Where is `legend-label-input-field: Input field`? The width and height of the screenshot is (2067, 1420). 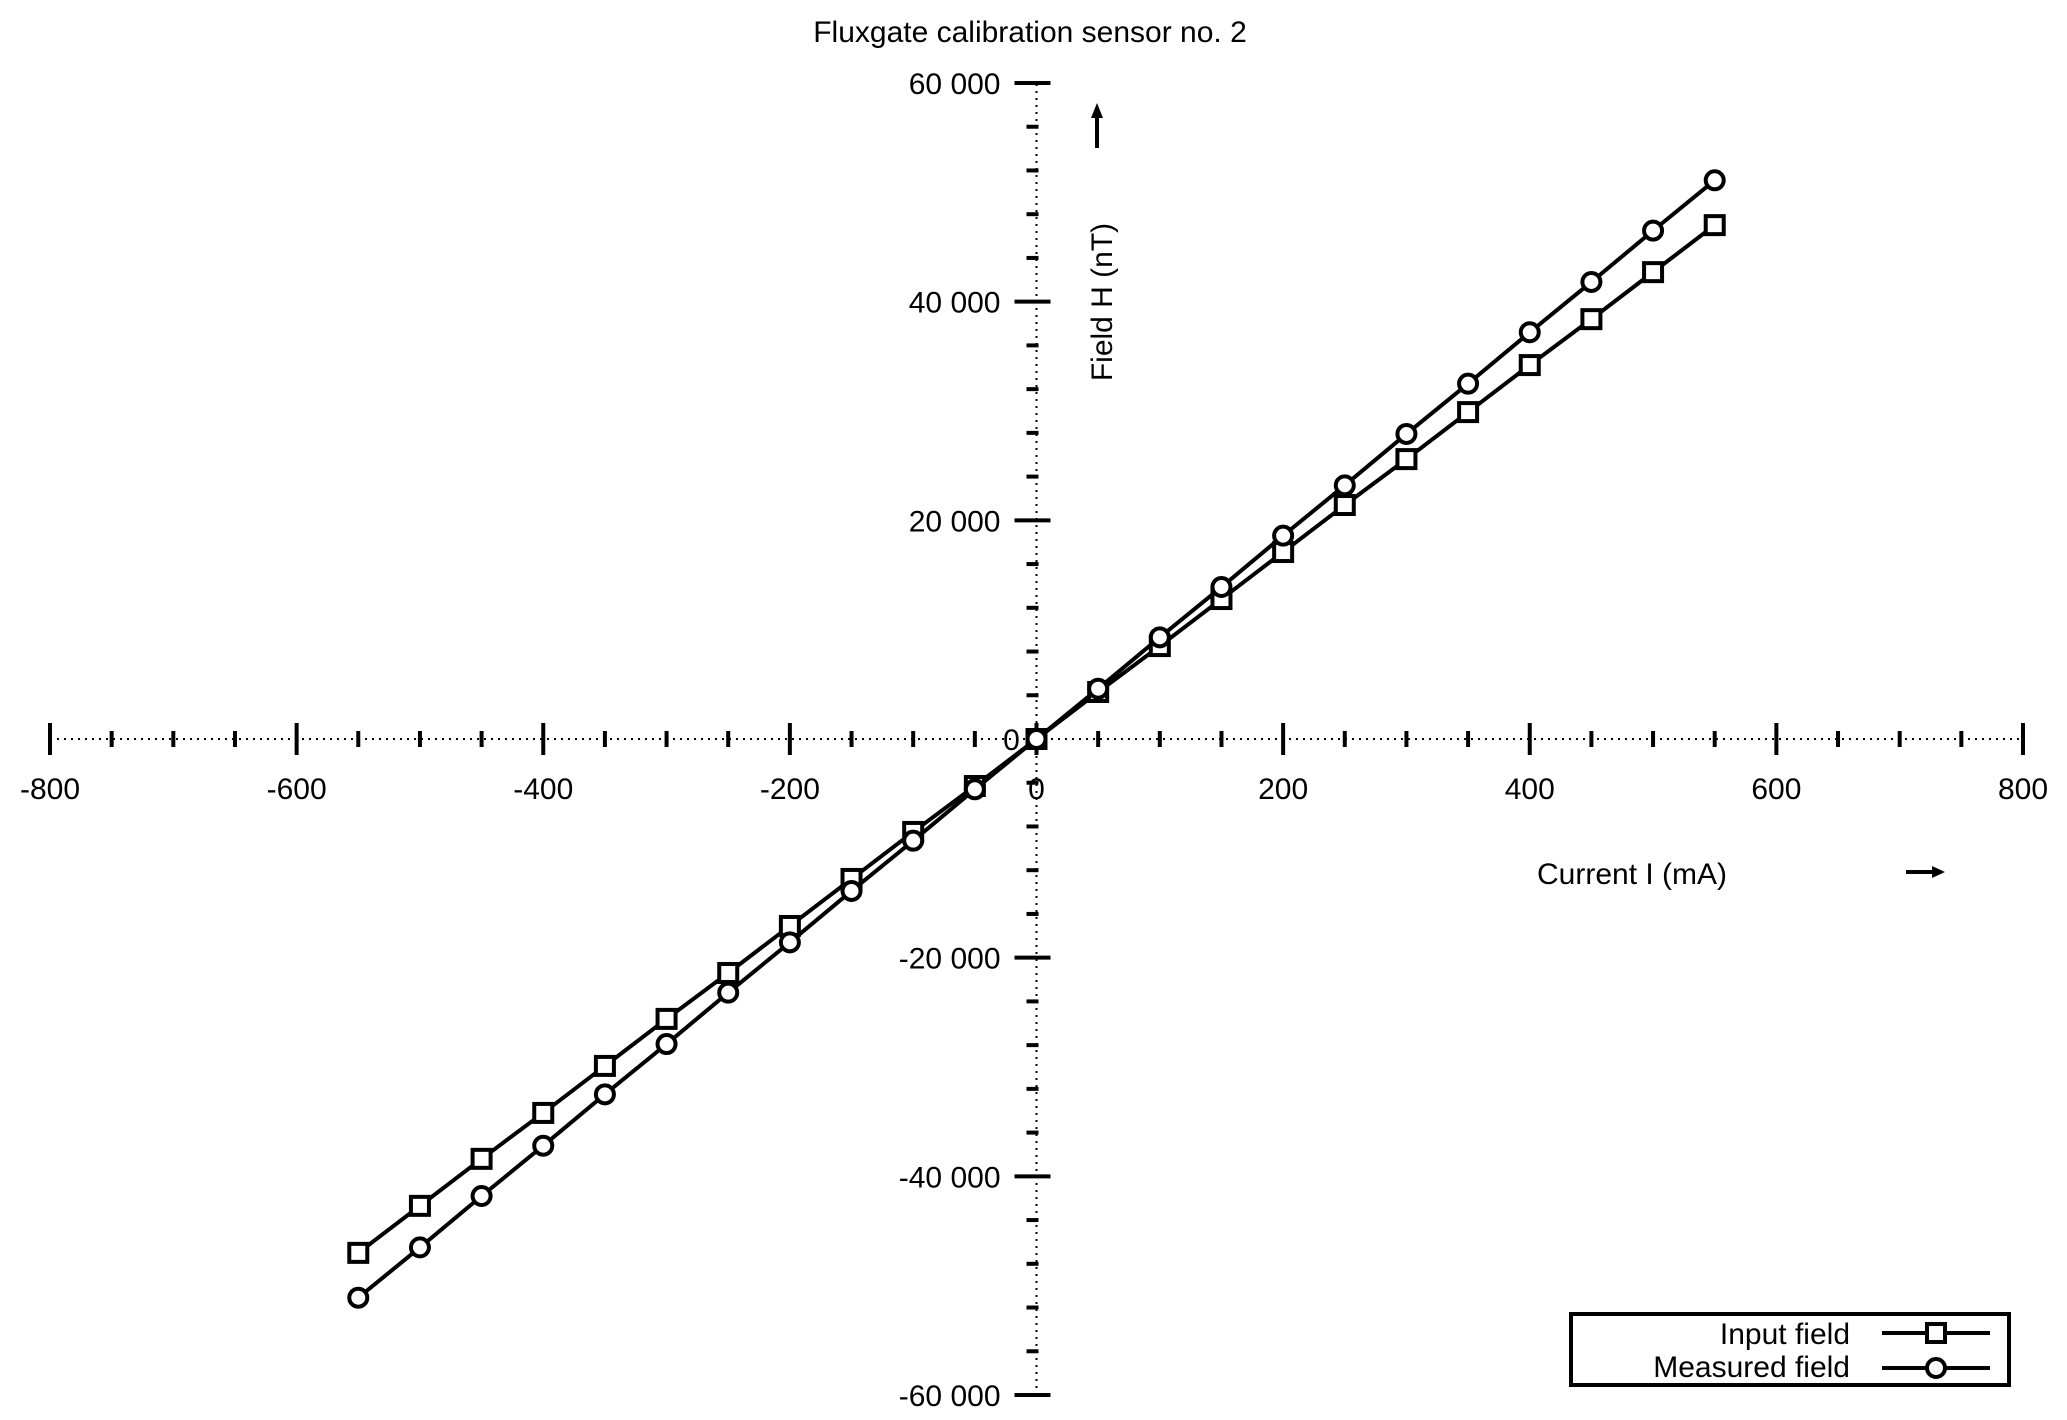 legend-label-input-field: Input field is located at coordinates (1785, 1334).